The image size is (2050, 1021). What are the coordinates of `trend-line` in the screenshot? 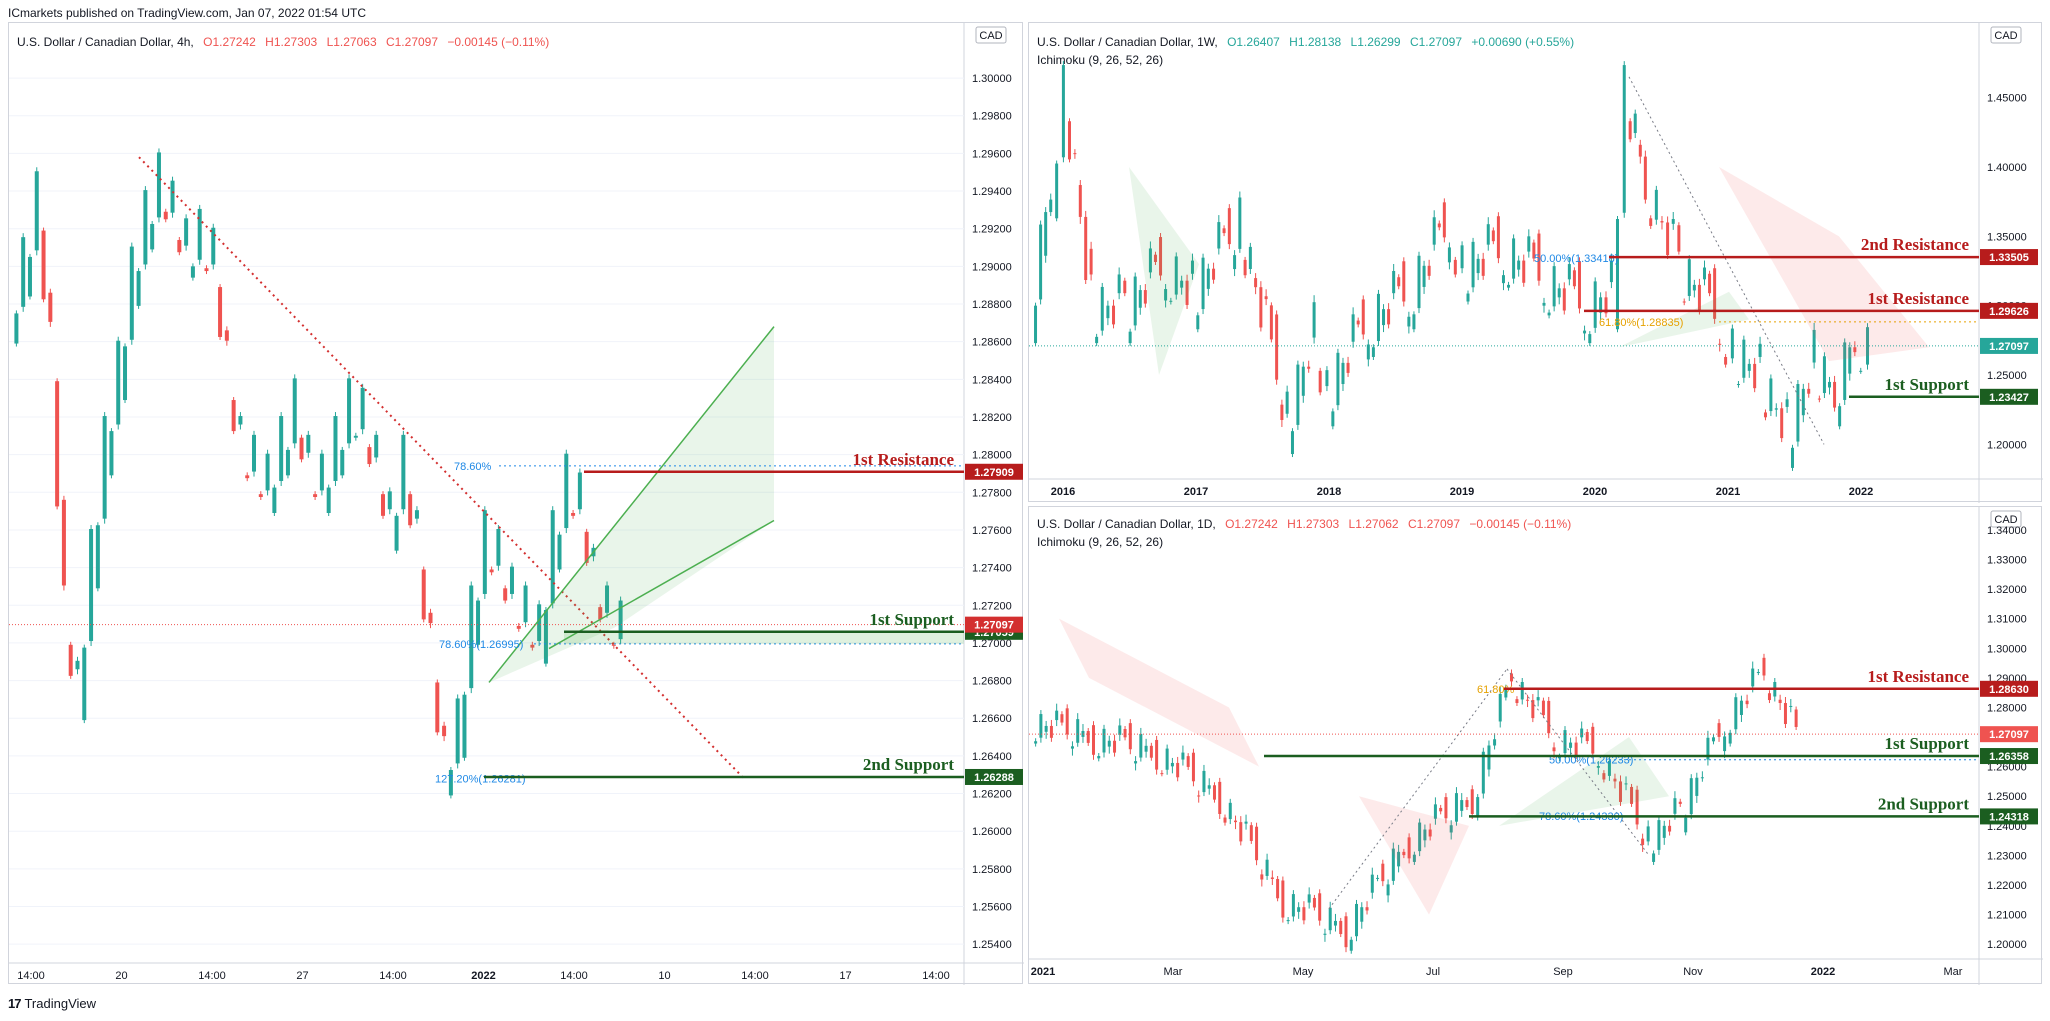 It's located at (1578, 762).